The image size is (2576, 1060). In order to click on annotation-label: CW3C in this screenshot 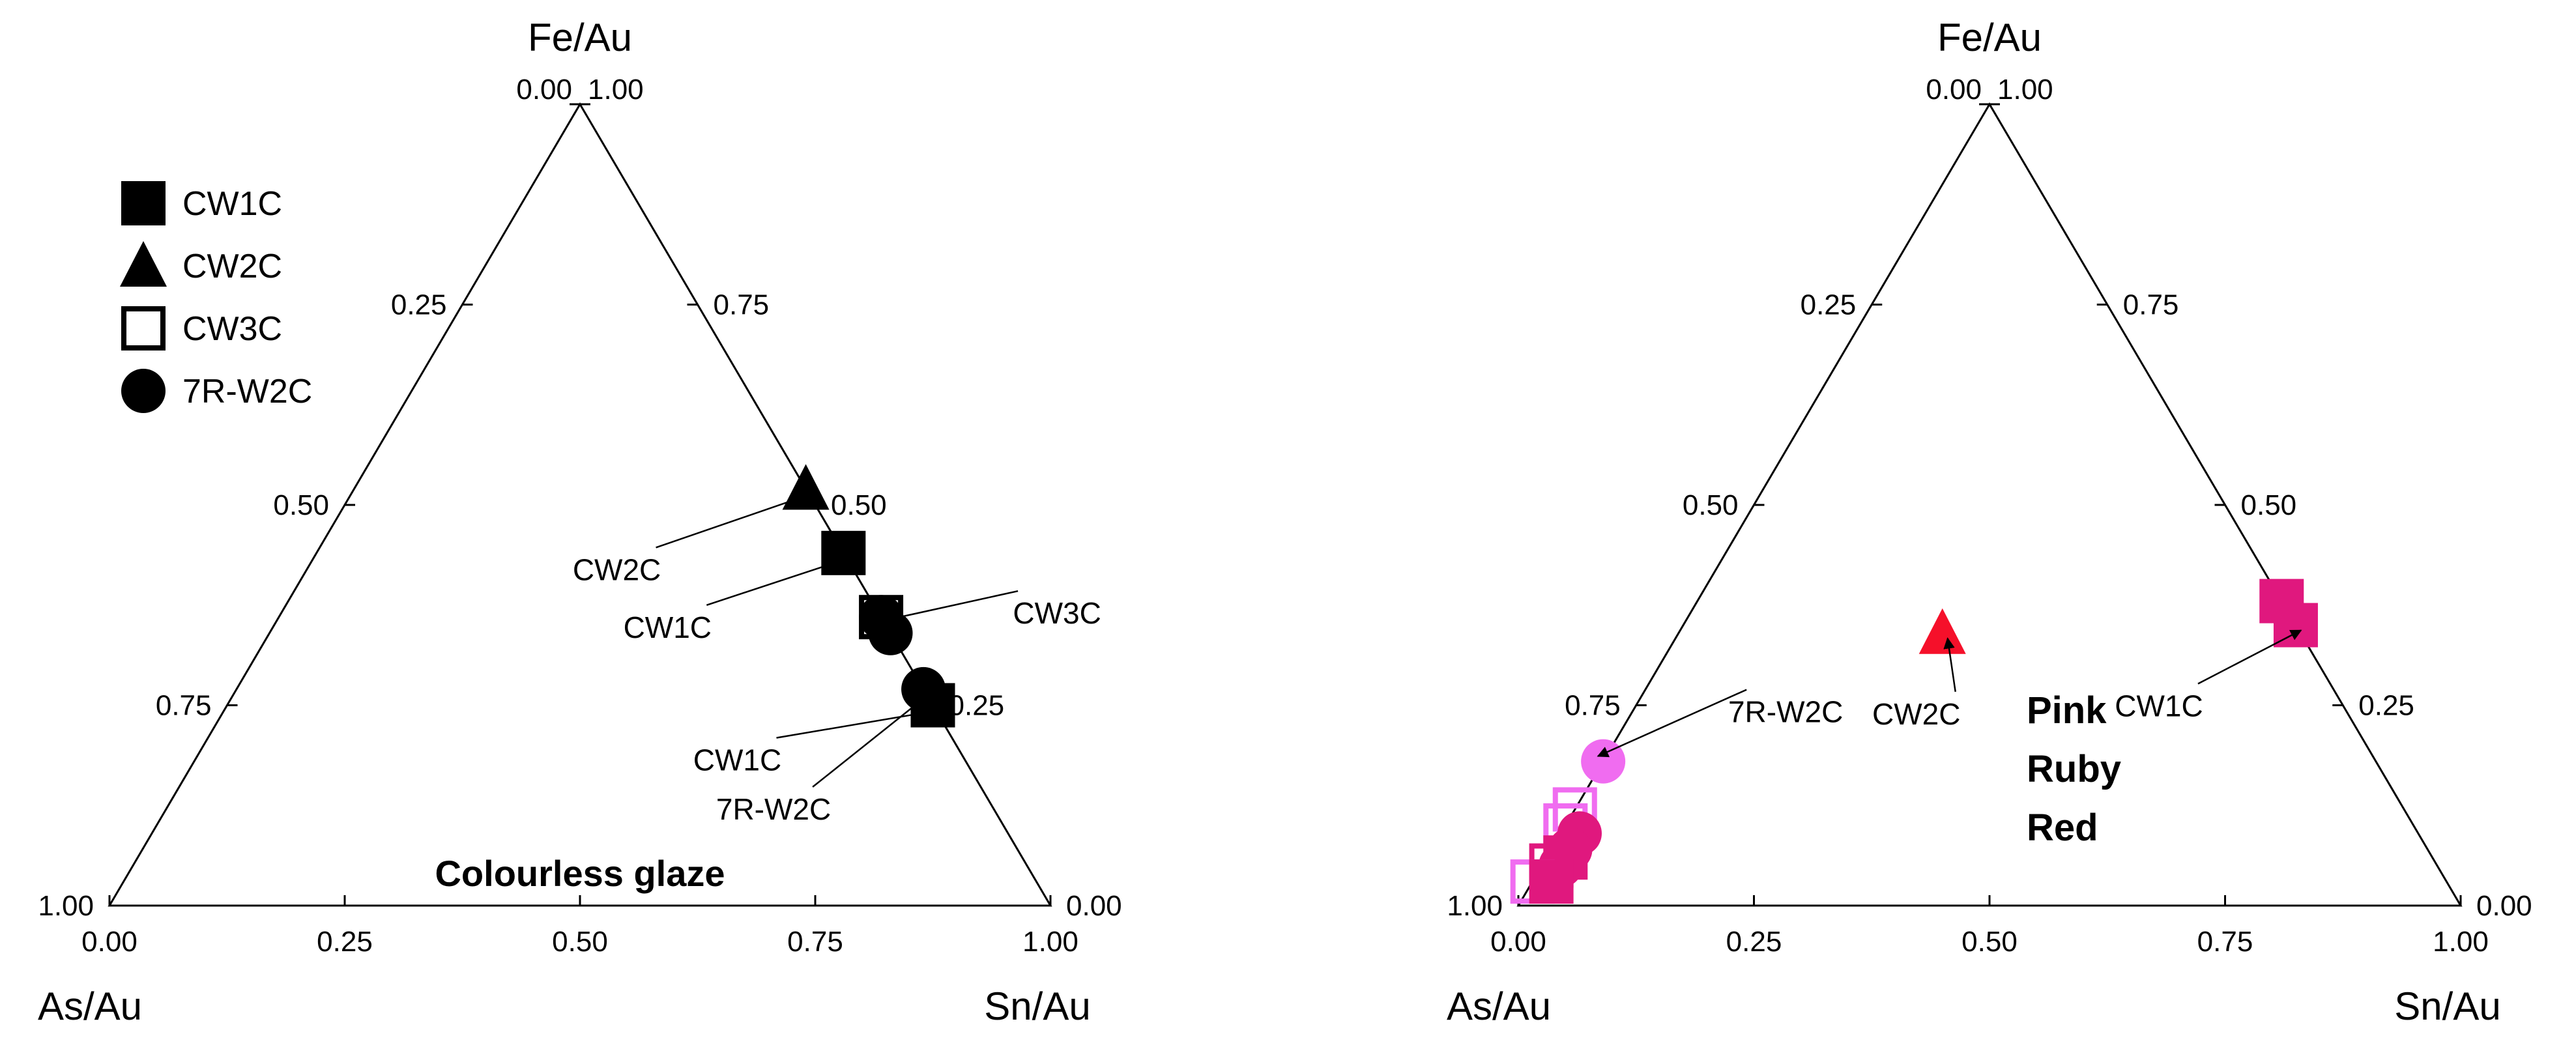, I will do `click(1057, 613)`.